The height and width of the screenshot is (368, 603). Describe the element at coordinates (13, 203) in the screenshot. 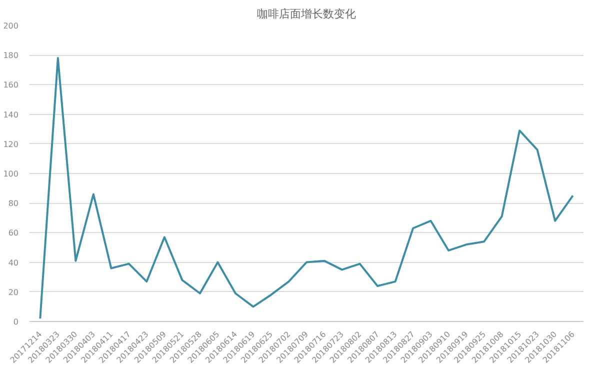

I see `y-tick-label: 80` at that location.